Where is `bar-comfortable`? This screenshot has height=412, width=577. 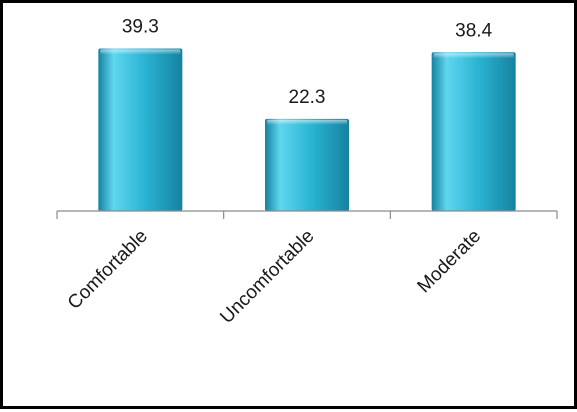 bar-comfortable is located at coordinates (140, 130).